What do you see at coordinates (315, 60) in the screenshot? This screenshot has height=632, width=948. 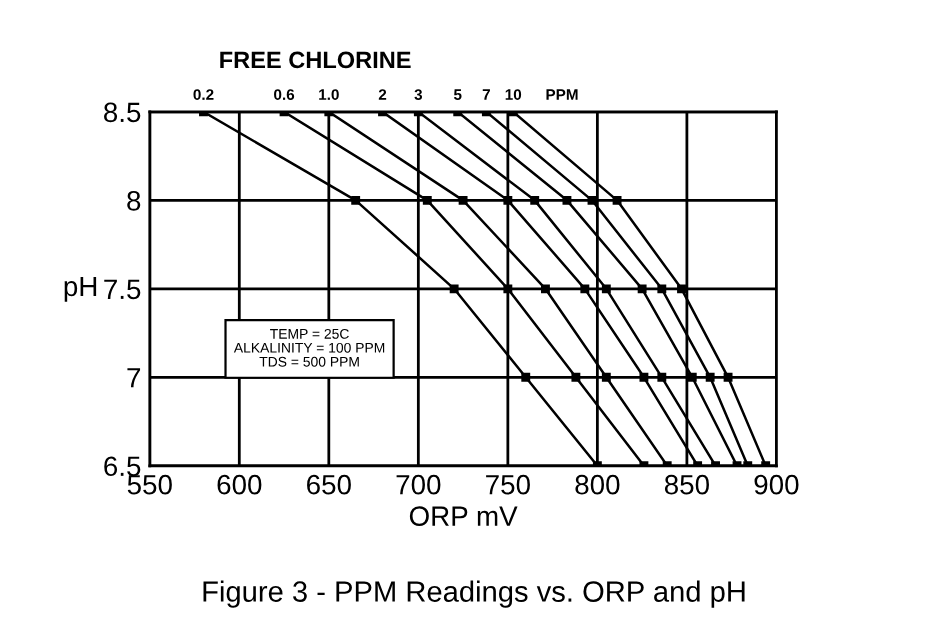 I see `chart-title: FREE CHLORINE` at bounding box center [315, 60].